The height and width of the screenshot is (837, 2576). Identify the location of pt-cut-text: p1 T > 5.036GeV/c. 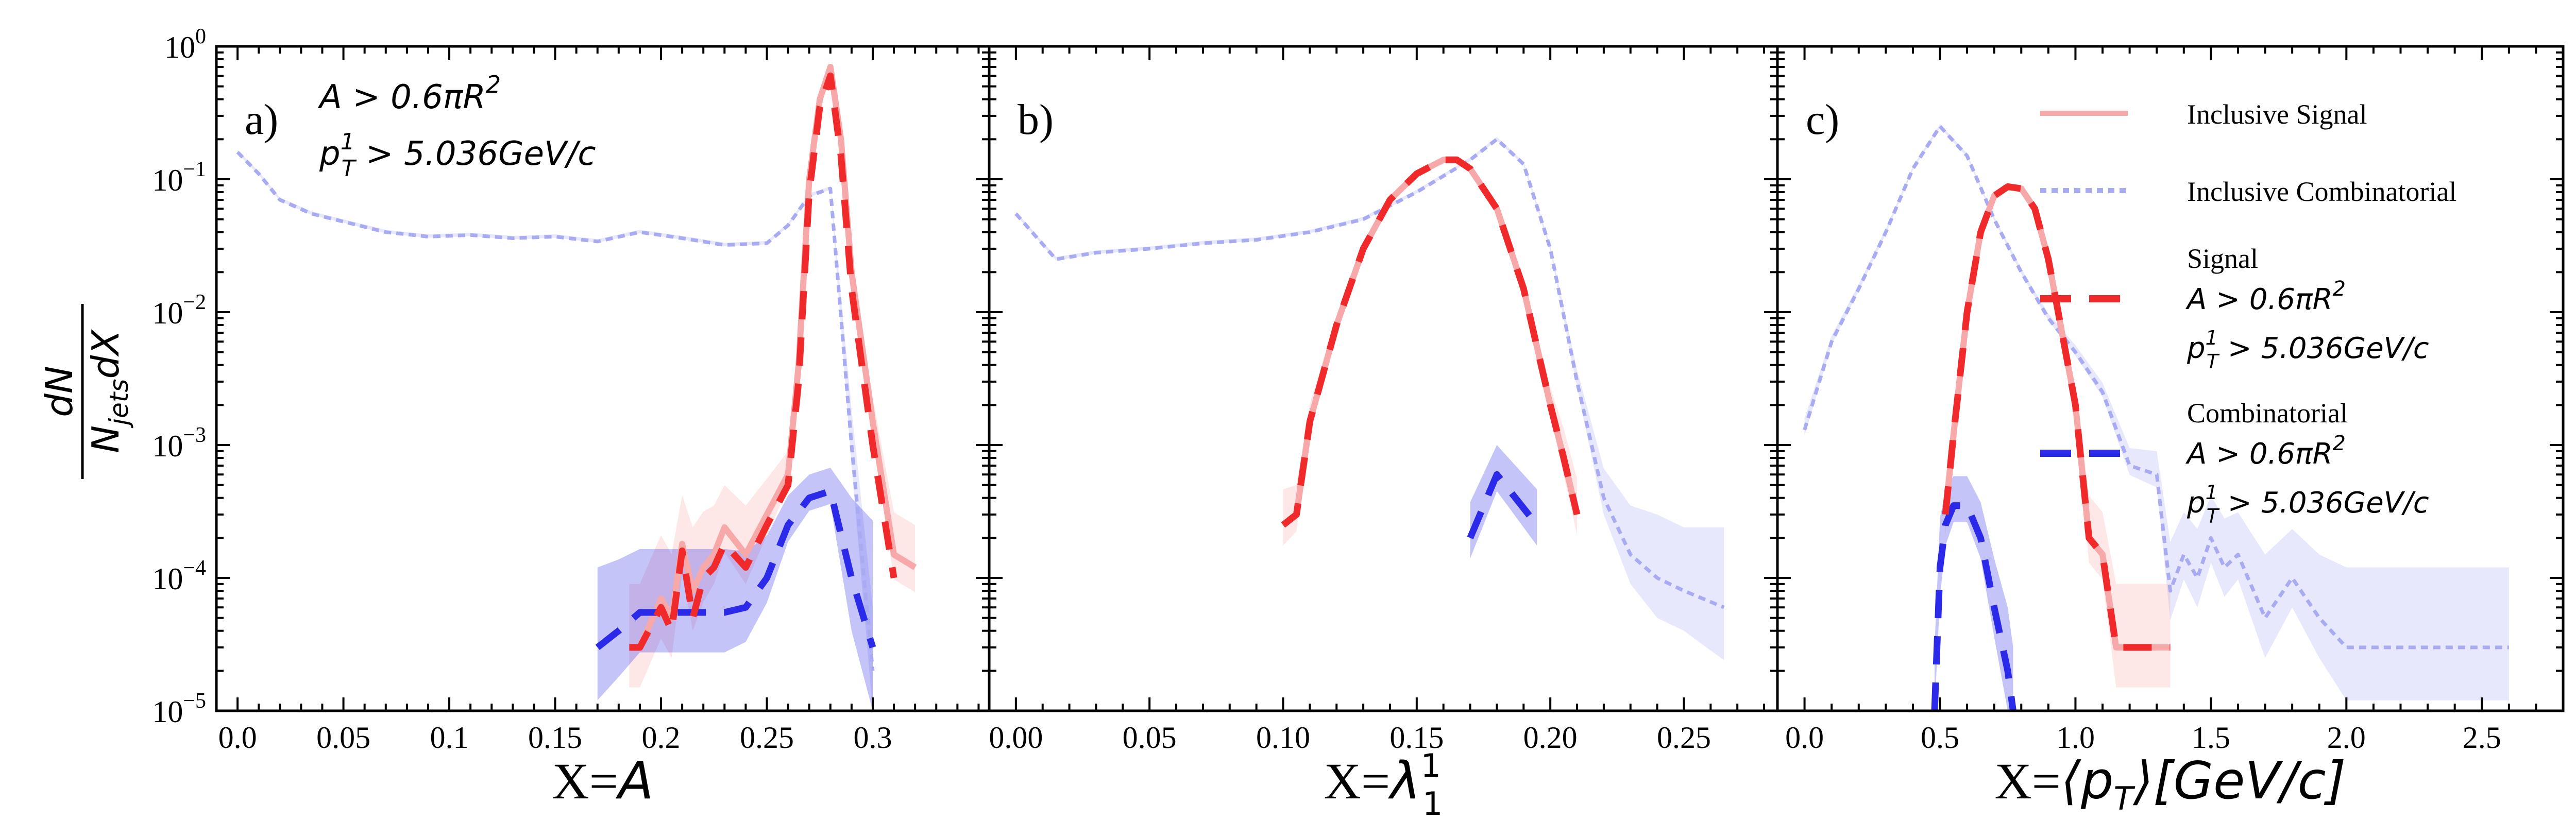
(457, 155).